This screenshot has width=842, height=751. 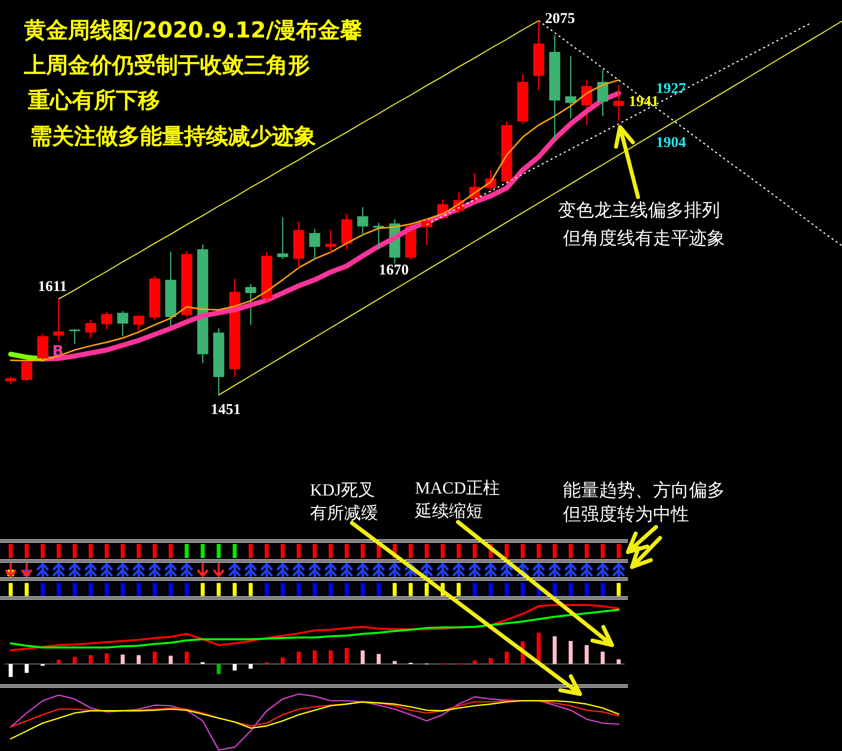 What do you see at coordinates (58, 351) in the screenshot?
I see `annotation: B` at bounding box center [58, 351].